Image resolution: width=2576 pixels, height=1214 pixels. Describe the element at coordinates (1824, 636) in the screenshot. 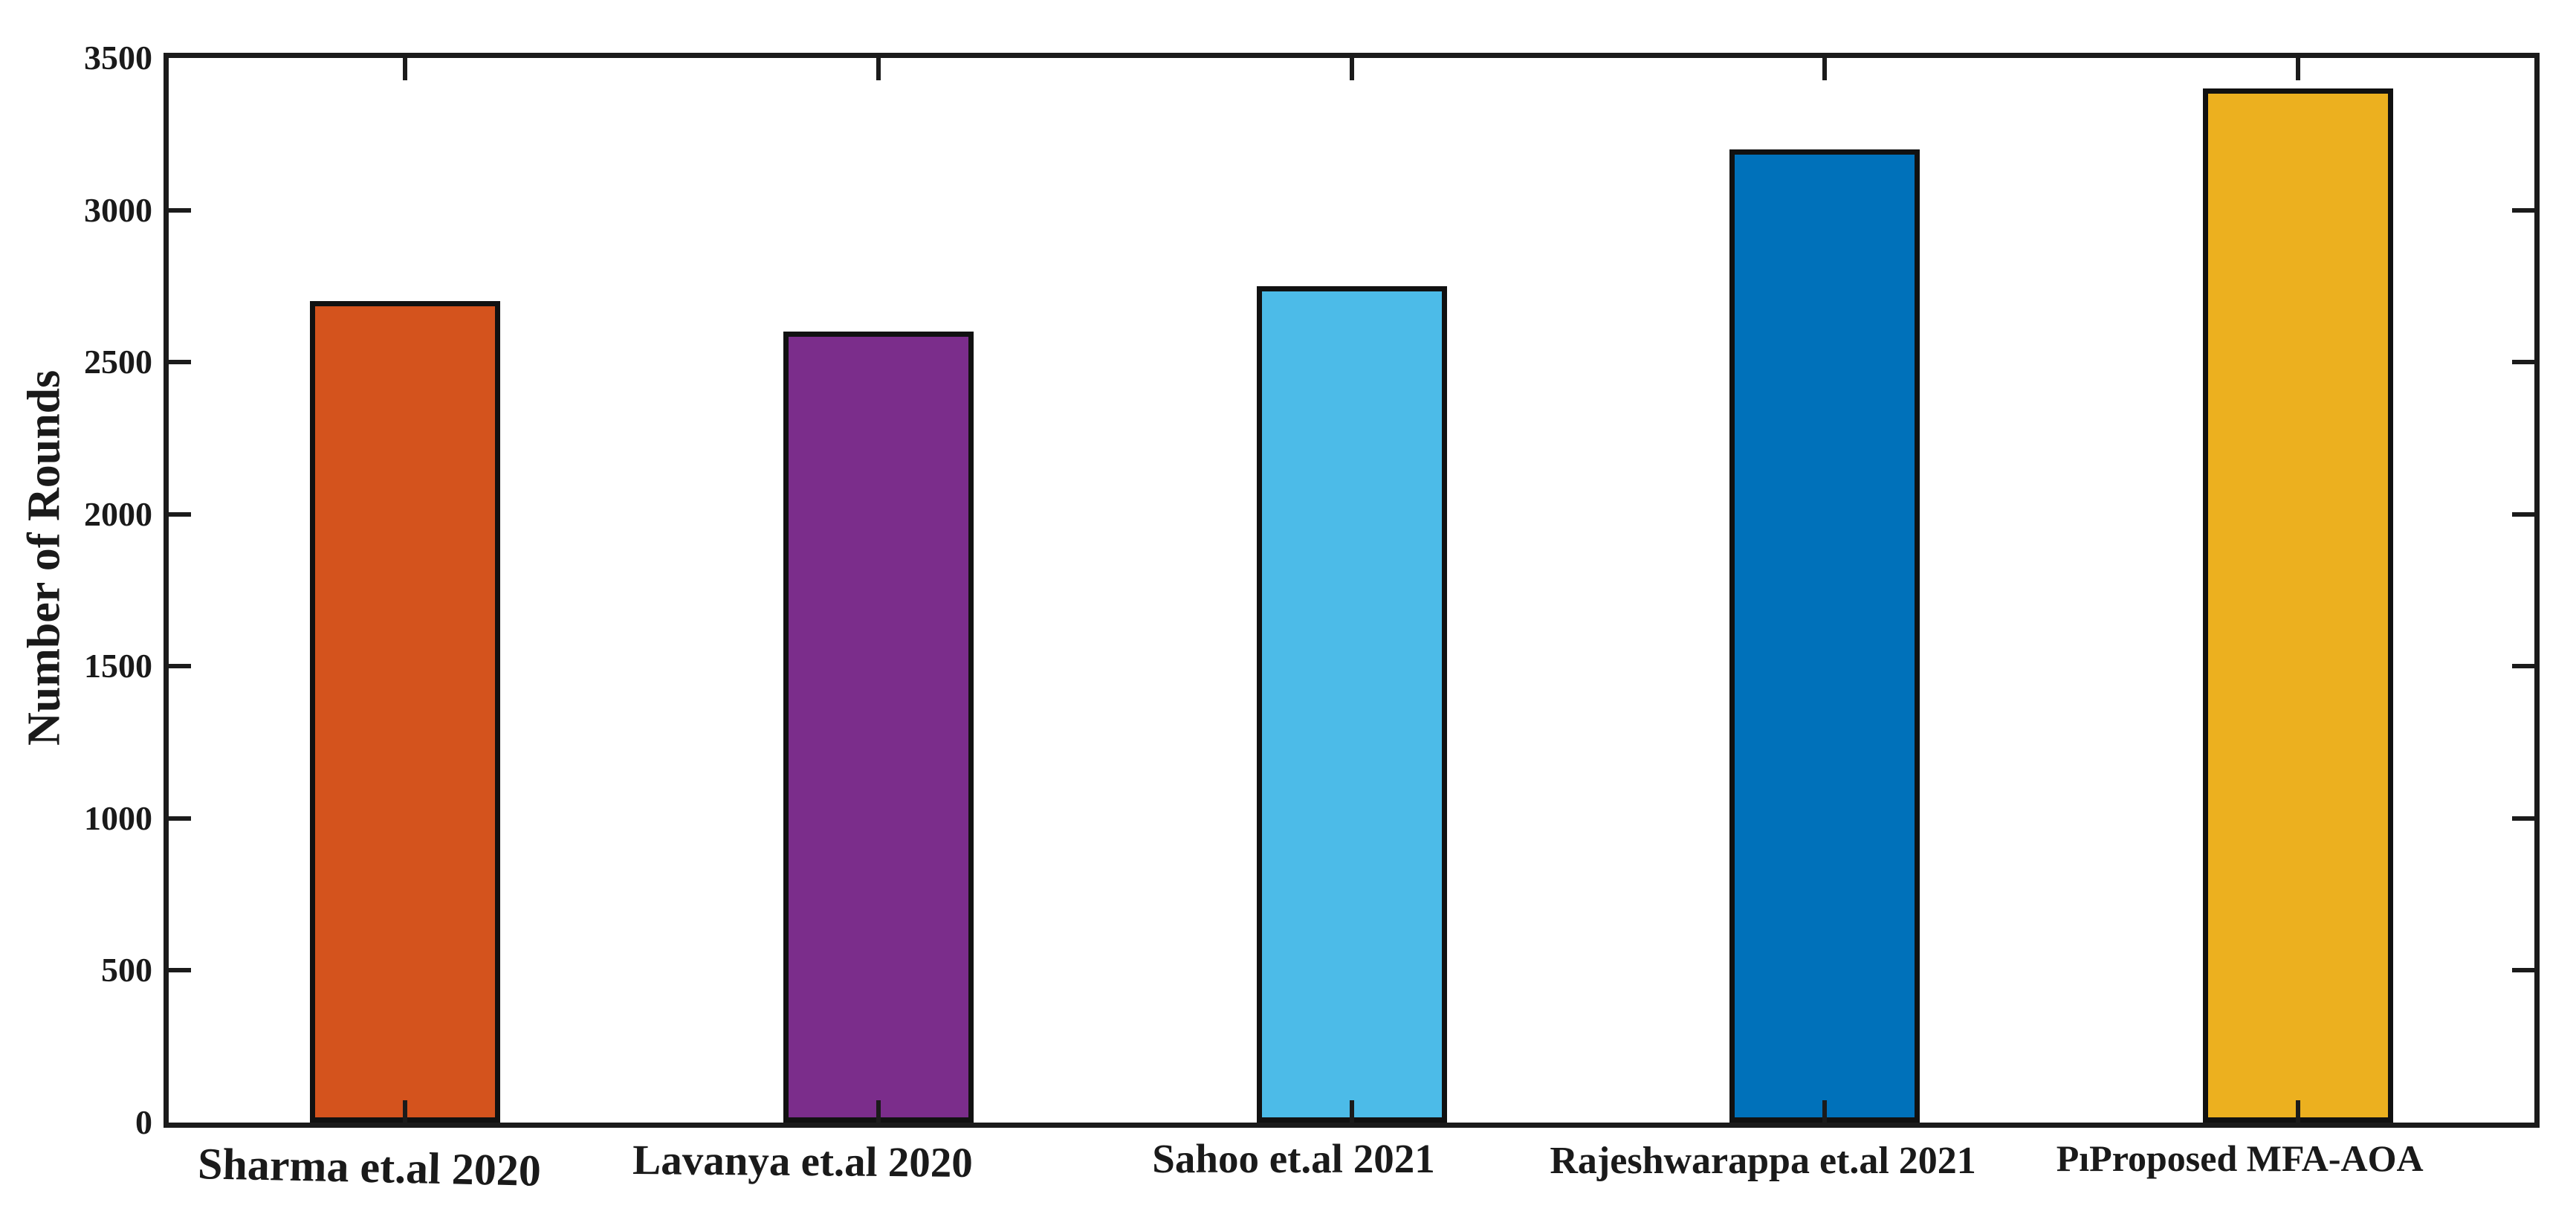

I see `bar-rajeshwarappa-et-al-2021` at that location.